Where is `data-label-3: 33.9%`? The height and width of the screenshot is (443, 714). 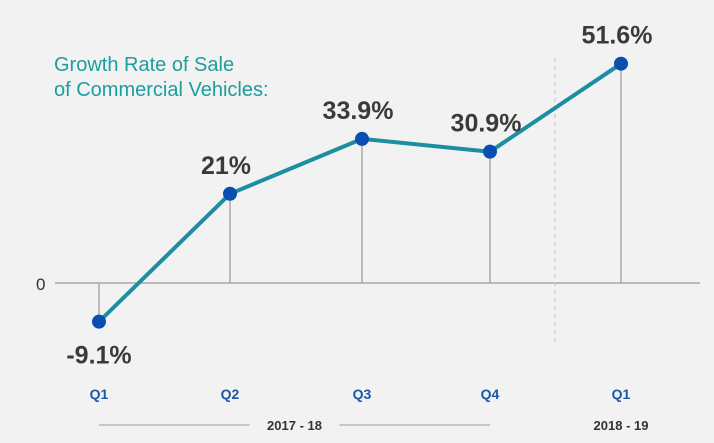
data-label-3: 33.9% is located at coordinates (358, 111).